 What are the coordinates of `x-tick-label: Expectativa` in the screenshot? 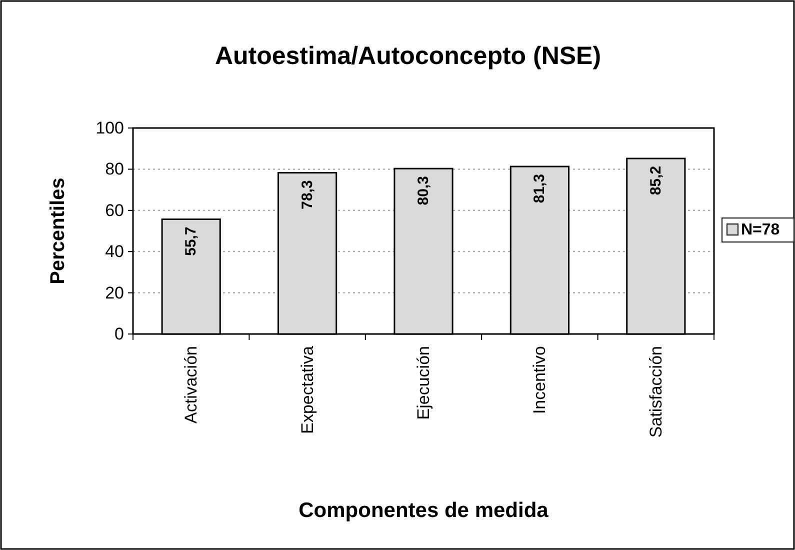 It's located at (307, 389).